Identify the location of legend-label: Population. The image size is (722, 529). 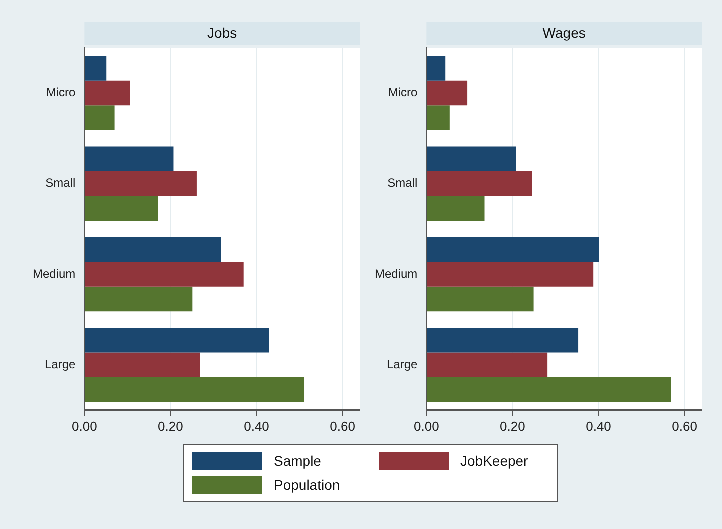
(307, 485).